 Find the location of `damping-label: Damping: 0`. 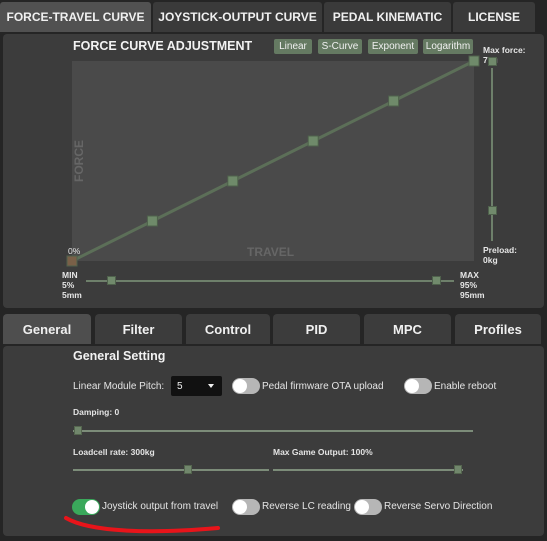

damping-label: Damping: 0 is located at coordinates (96, 412).